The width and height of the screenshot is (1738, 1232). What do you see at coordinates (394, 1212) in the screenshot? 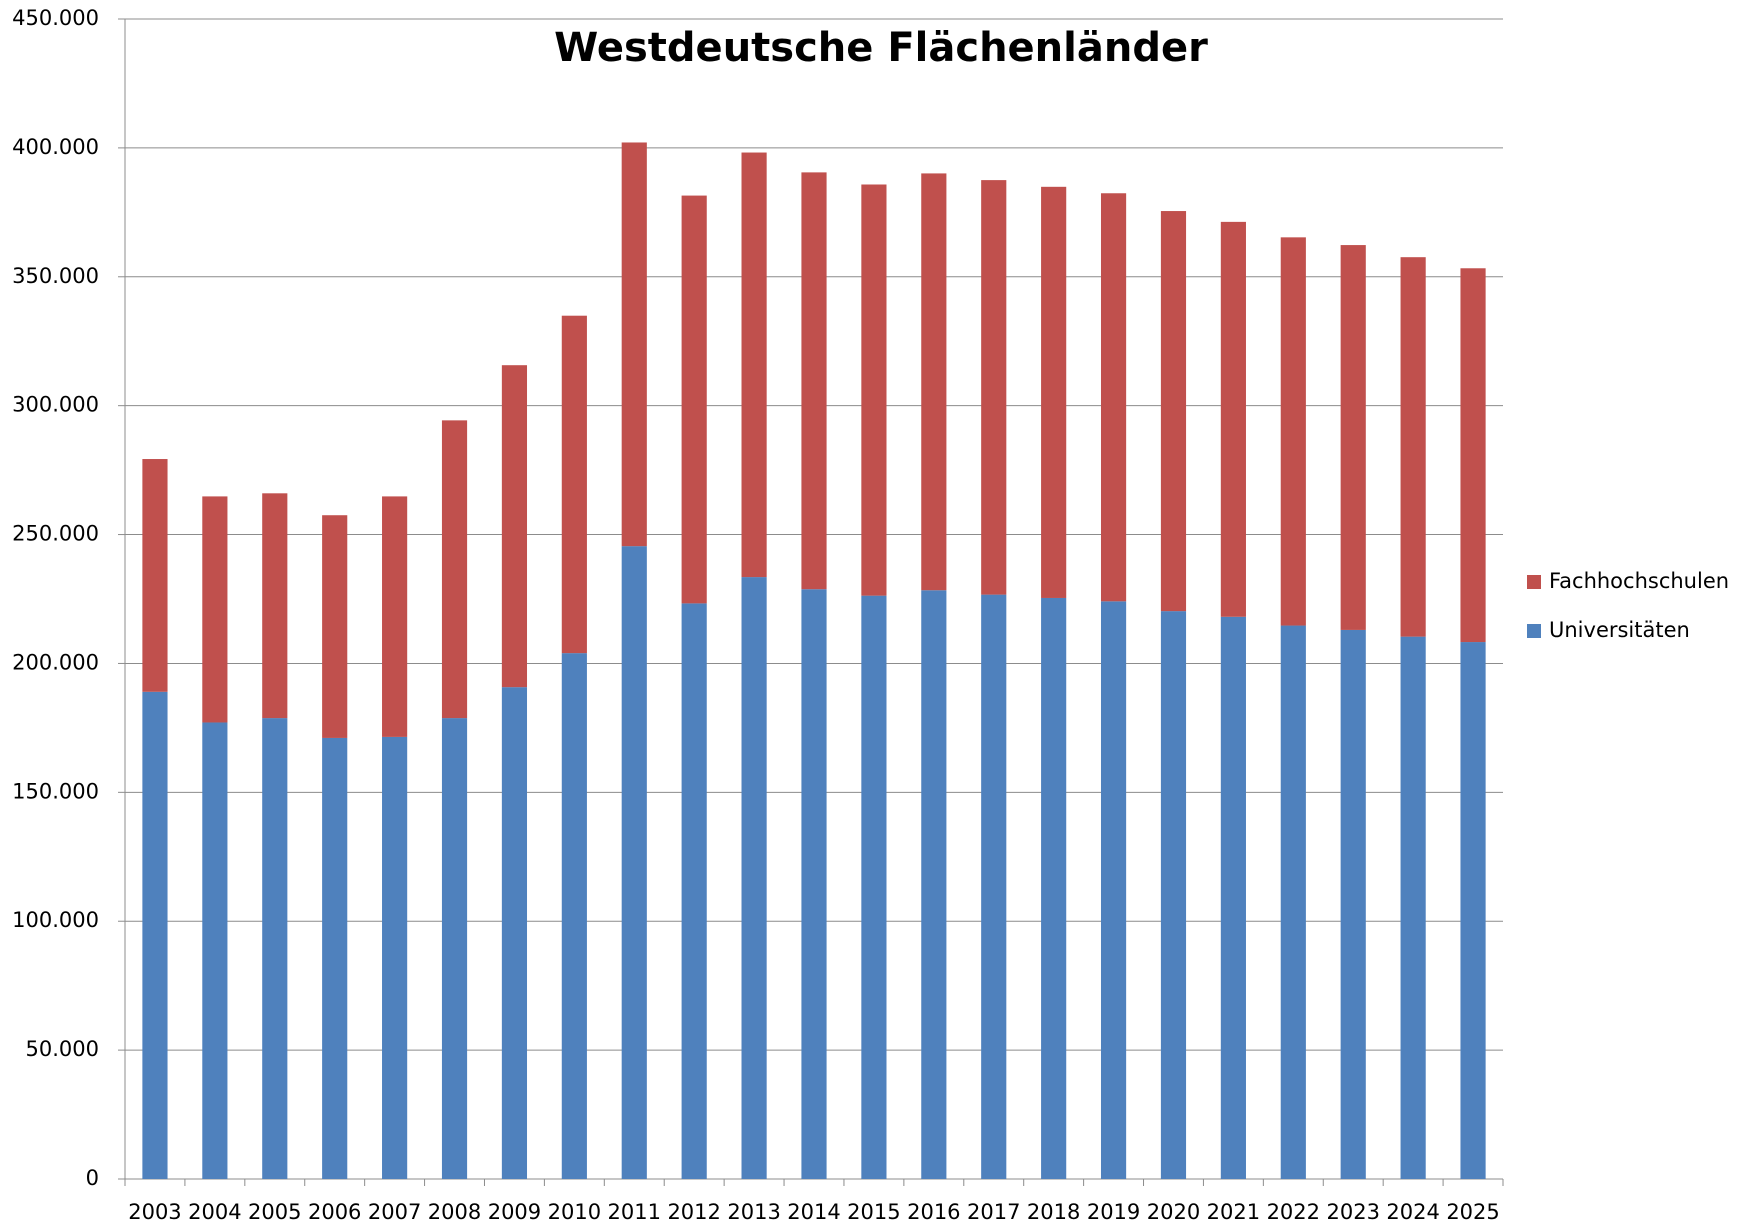
I see `x-tick-label: 2007` at bounding box center [394, 1212].